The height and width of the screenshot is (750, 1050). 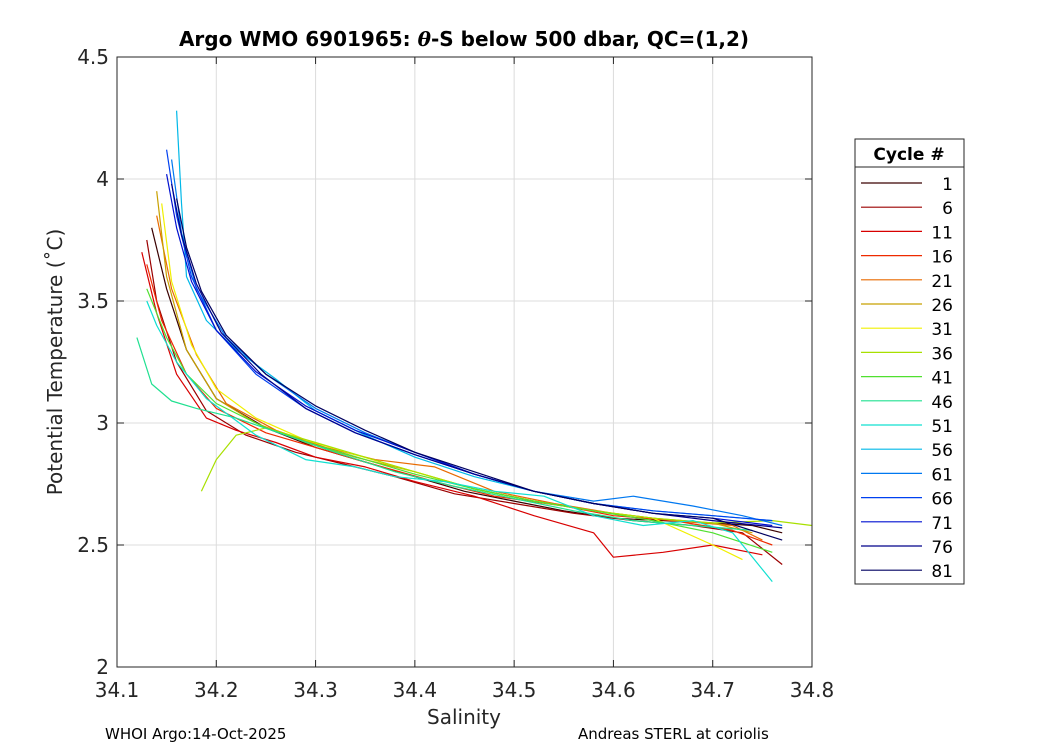 What do you see at coordinates (415, 690) in the screenshot?
I see `x-tick-label: 34.4` at bounding box center [415, 690].